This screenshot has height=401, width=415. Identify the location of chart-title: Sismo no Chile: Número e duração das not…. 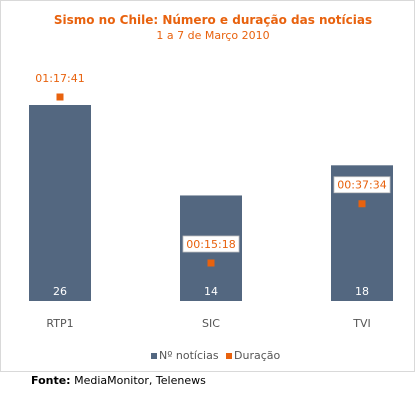
(213, 20).